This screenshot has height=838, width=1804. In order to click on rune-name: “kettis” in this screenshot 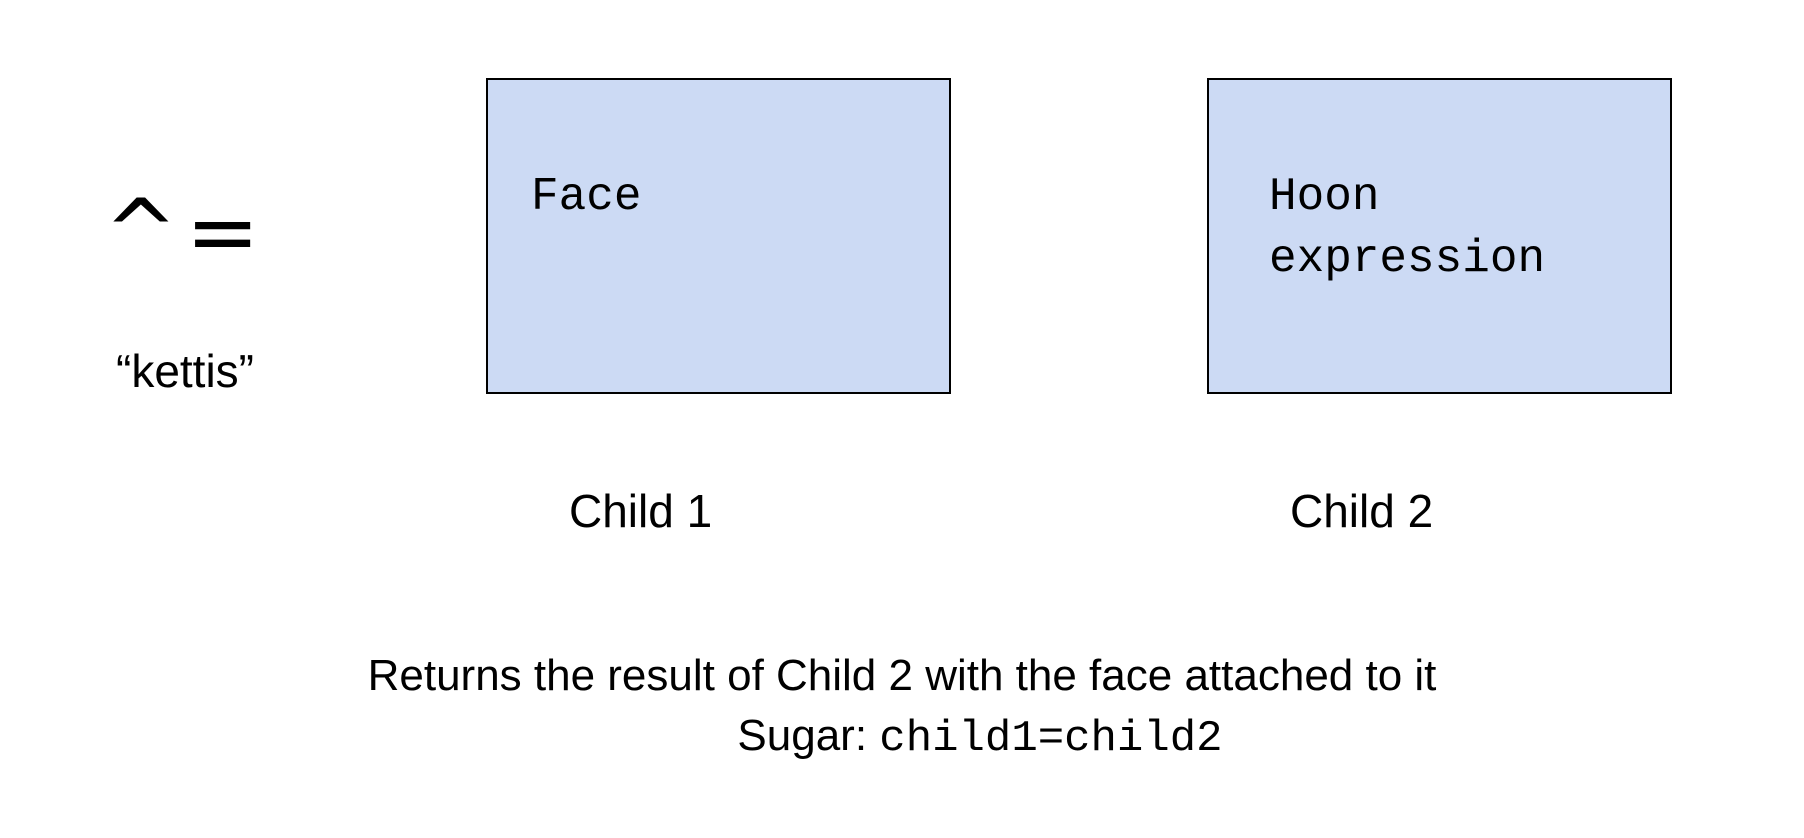, I will do `click(185, 371)`.